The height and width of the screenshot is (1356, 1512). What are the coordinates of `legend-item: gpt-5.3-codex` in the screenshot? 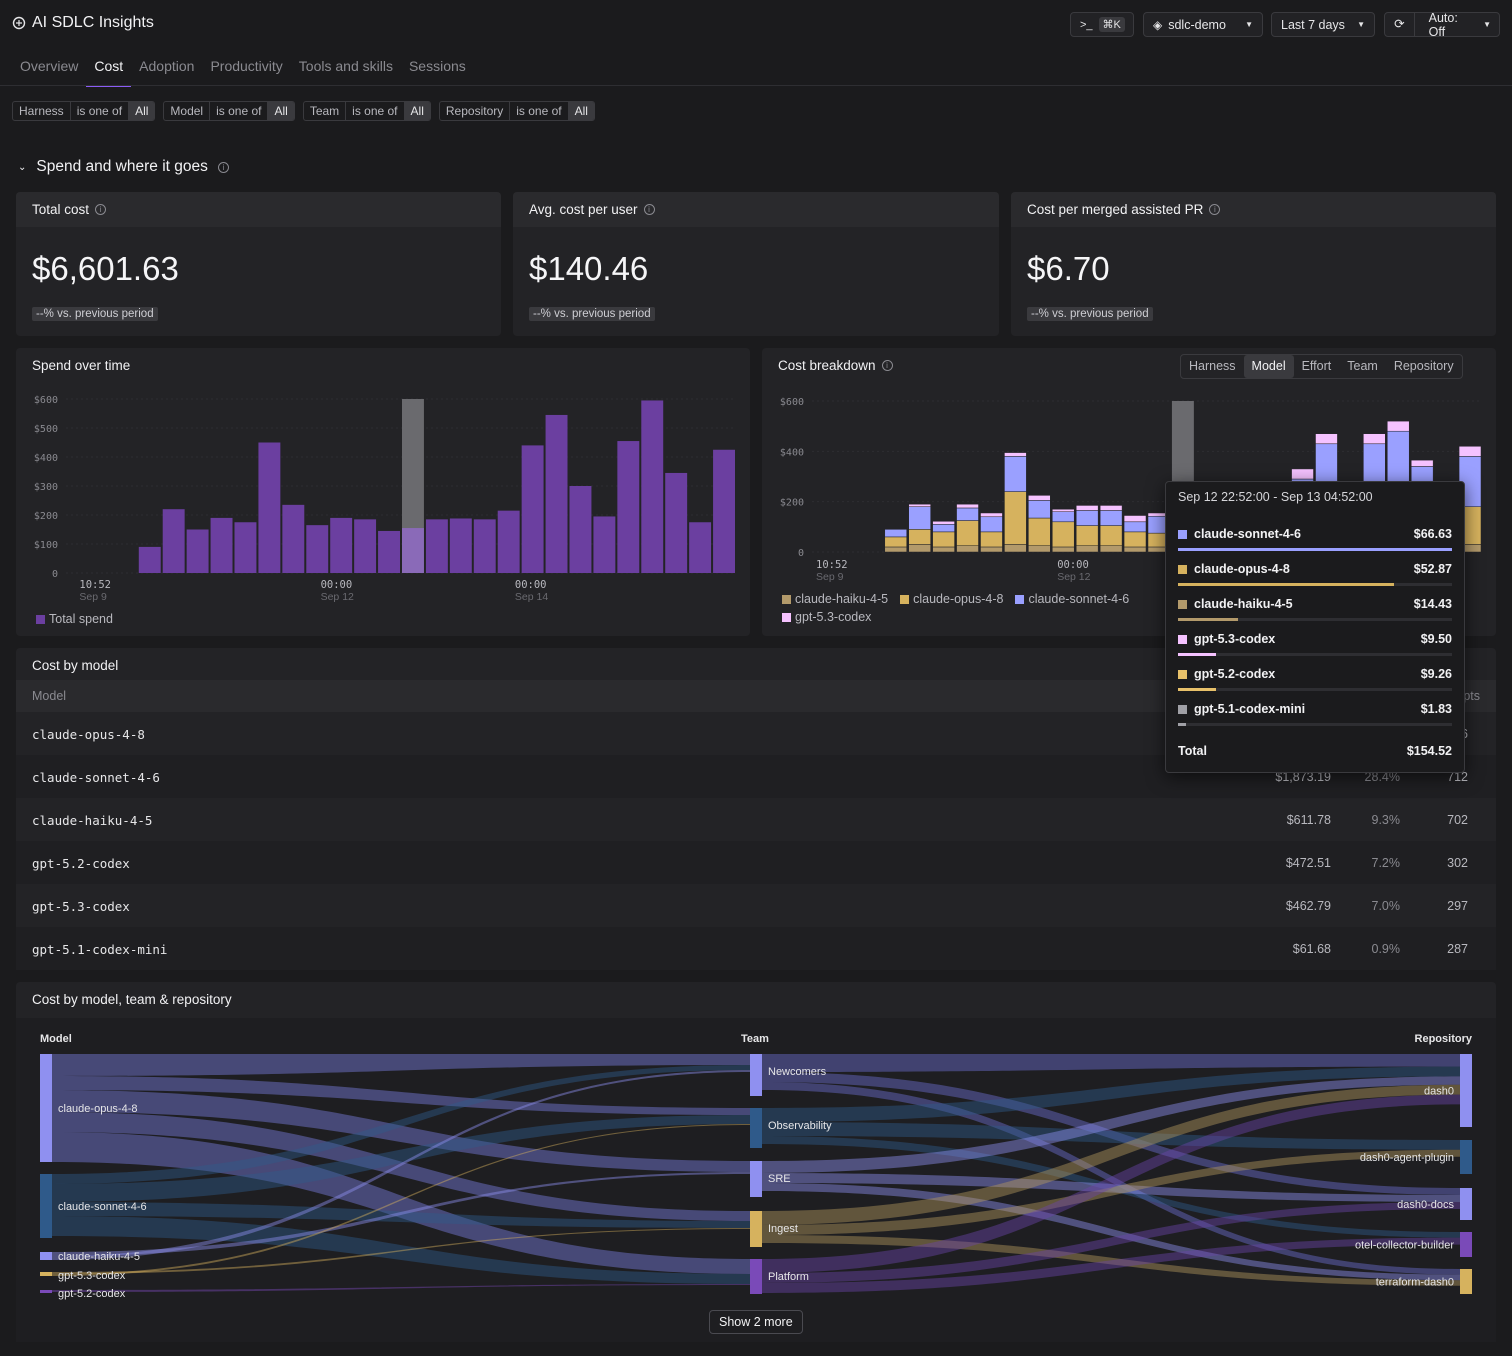 It's located at (826, 617).